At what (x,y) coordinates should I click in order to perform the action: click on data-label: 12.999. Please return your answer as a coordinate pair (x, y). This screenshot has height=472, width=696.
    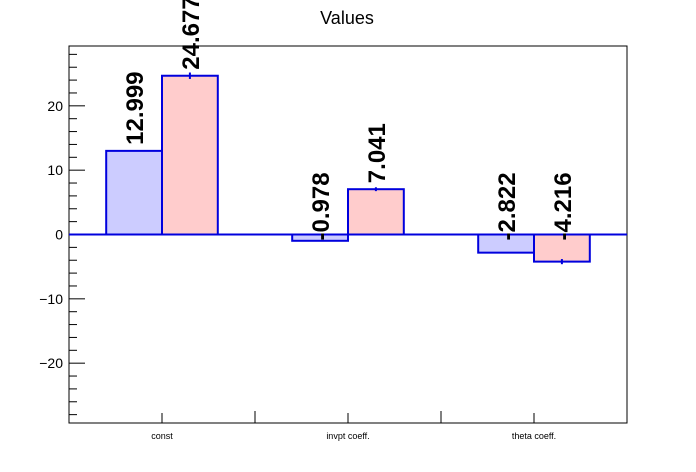
    Looking at the image, I should click on (135, 107).